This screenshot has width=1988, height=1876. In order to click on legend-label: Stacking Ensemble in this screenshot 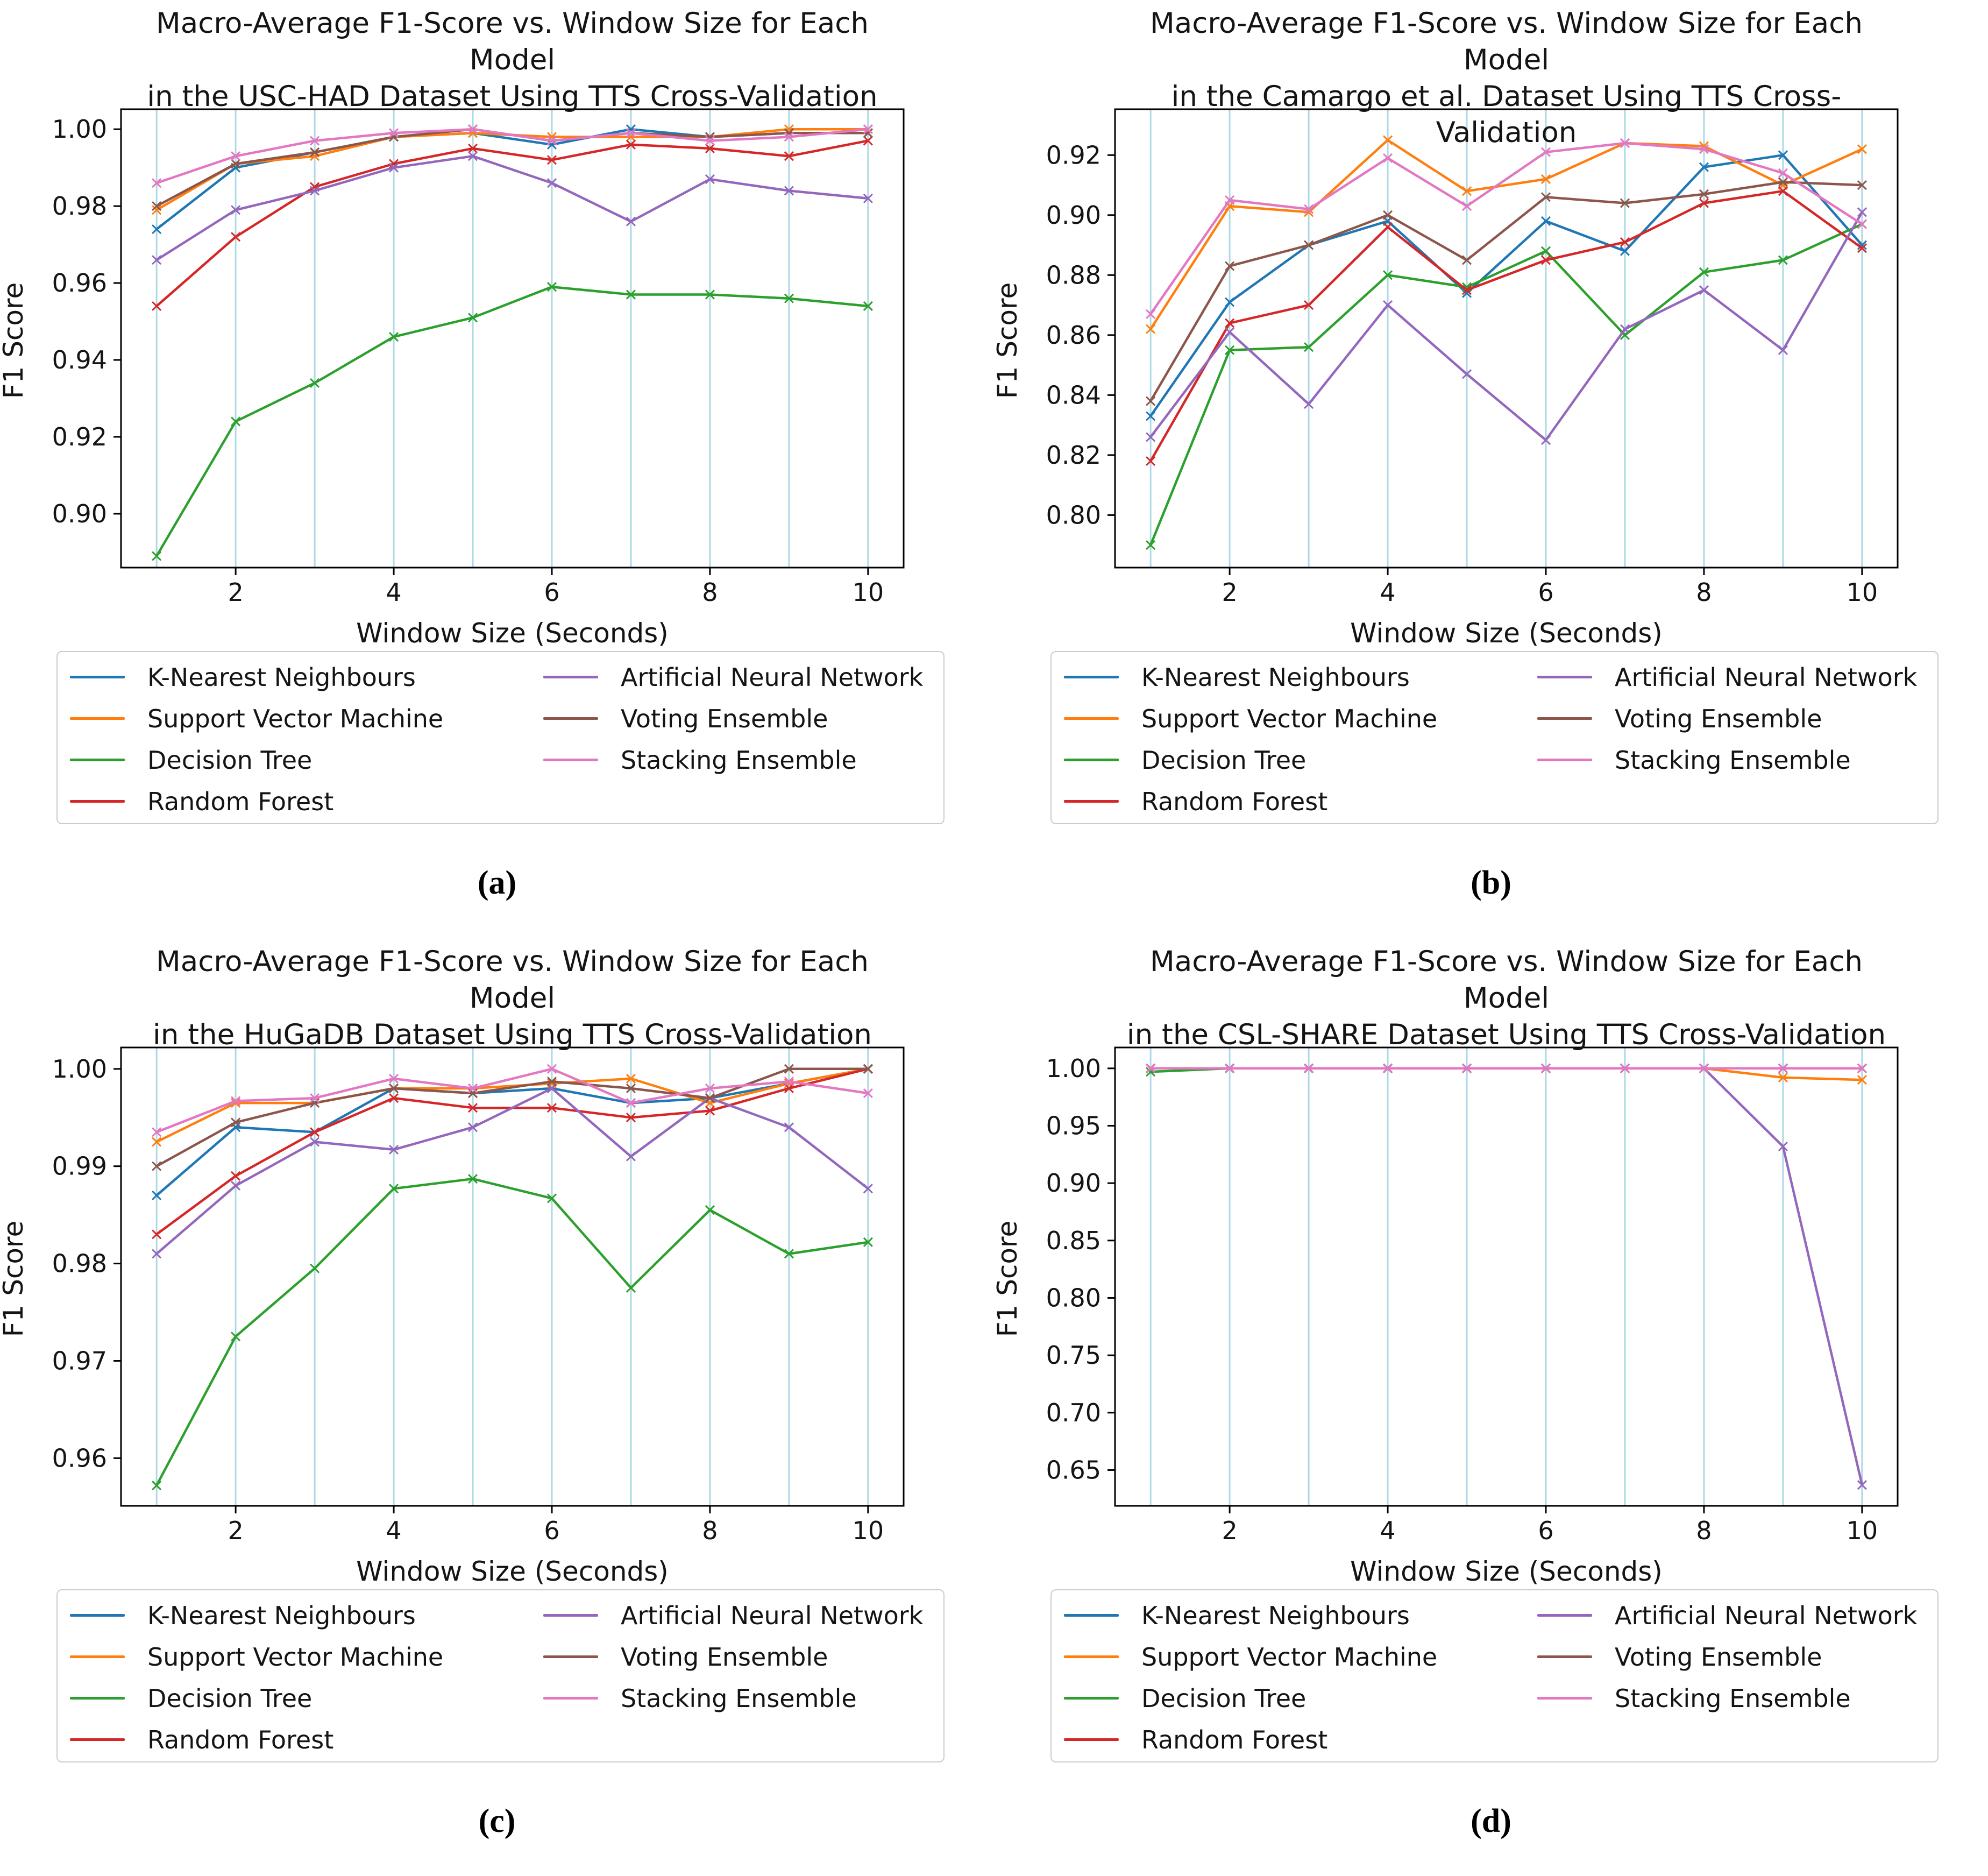, I will do `click(1733, 760)`.